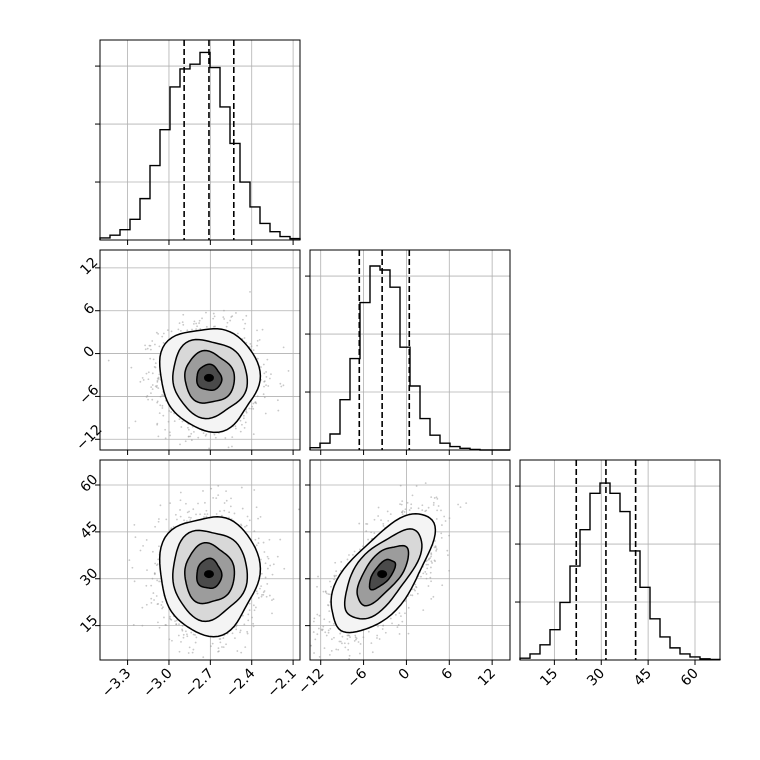 Image resolution: width=760 pixels, height=760 pixels. What do you see at coordinates (200, 140) in the screenshot?
I see `panel-background` at bounding box center [200, 140].